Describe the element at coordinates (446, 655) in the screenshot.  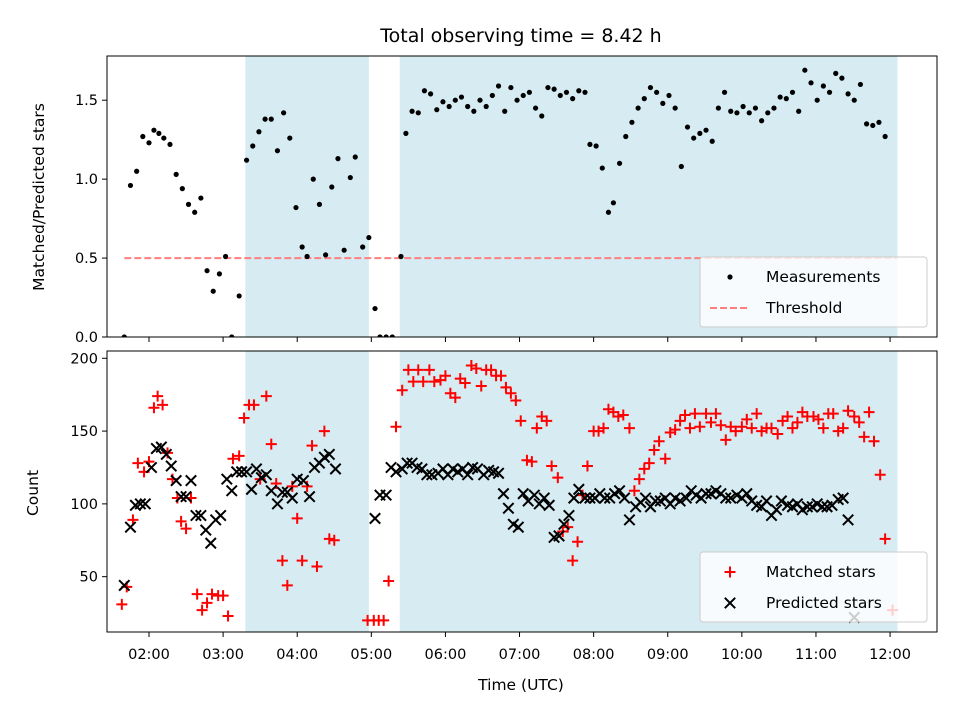
I see `x-tick-label: 06:00` at that location.